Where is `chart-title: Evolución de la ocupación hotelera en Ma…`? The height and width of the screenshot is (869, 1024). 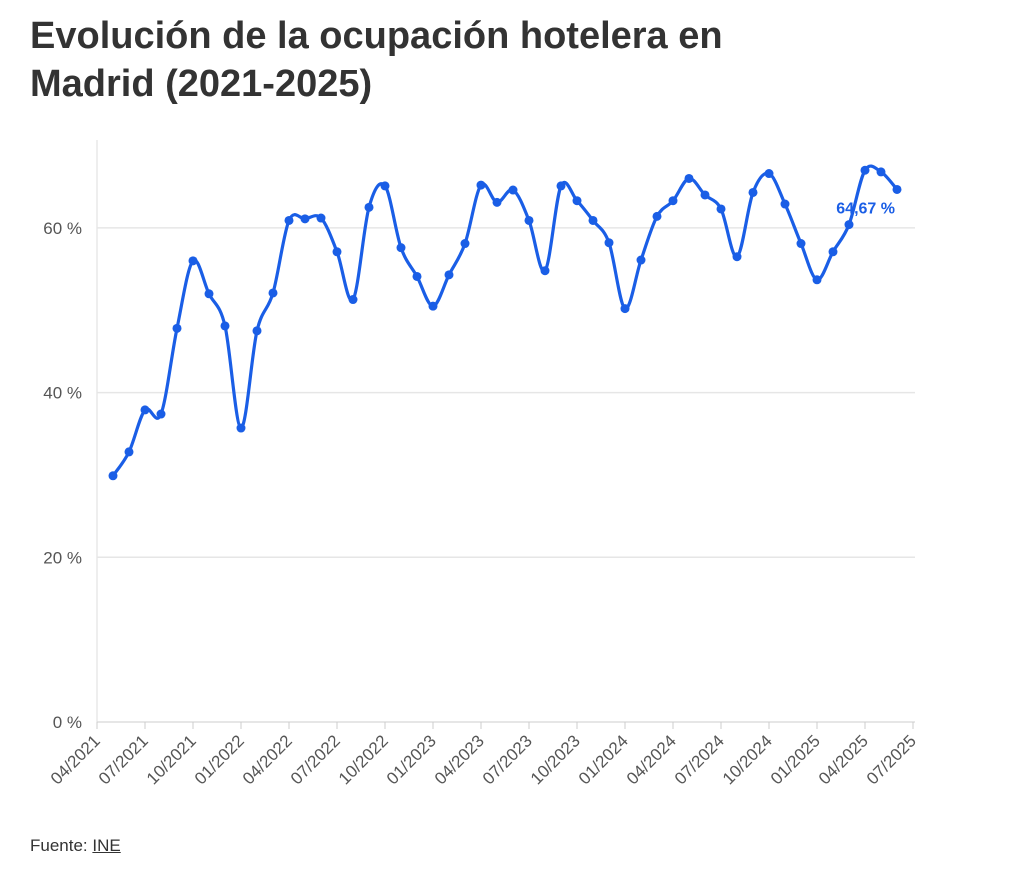
chart-title: Evolución de la ocupación hotelera en Ma… is located at coordinates (376, 60).